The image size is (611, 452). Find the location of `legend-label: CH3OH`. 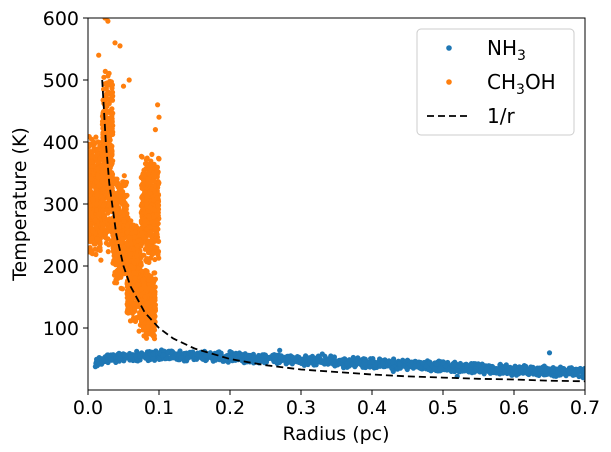

legend-label: CH3OH is located at coordinates (521, 84).